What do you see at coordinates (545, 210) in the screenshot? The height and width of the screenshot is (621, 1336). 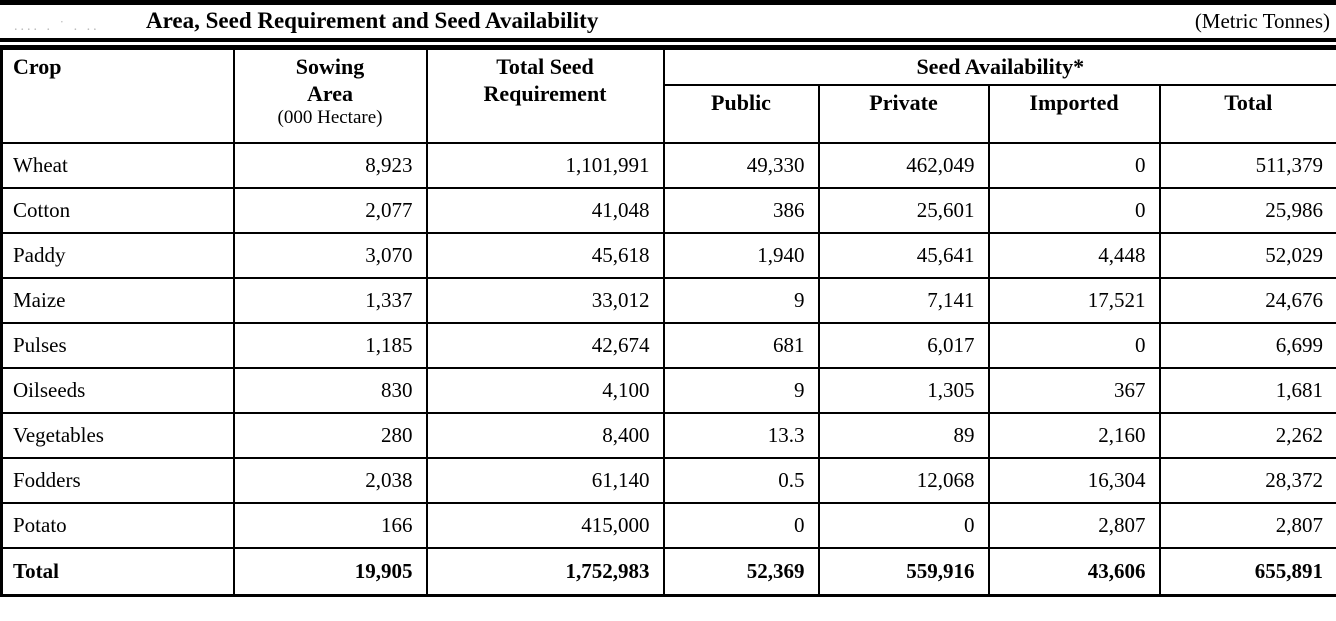 I see `table-cell: 41,048` at bounding box center [545, 210].